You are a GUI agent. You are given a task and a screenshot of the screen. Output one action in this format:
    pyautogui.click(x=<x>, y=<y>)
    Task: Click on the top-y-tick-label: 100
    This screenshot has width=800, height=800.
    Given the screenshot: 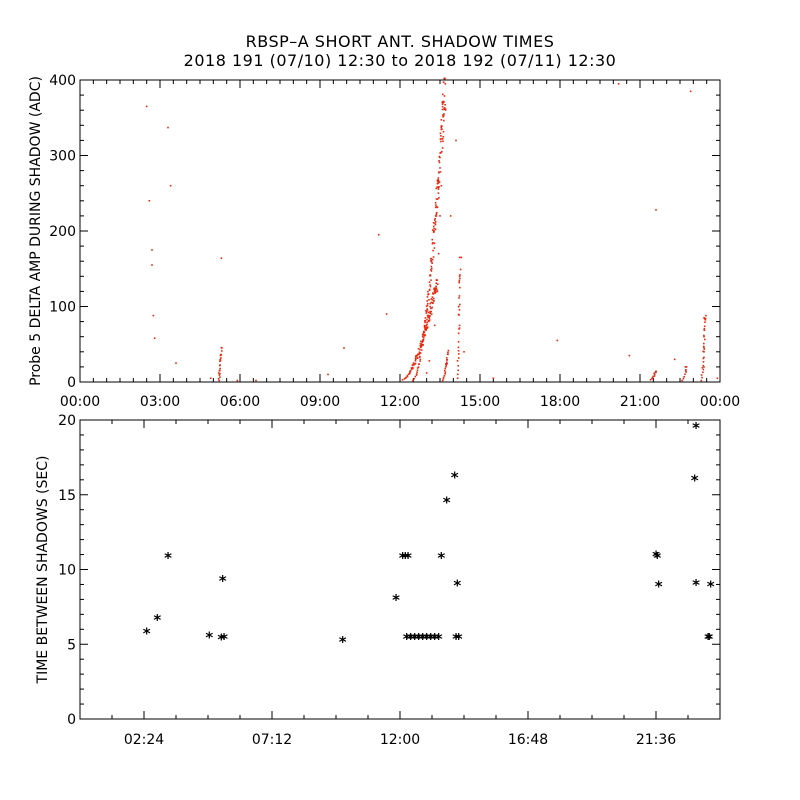 What is the action you would take?
    pyautogui.click(x=62, y=308)
    